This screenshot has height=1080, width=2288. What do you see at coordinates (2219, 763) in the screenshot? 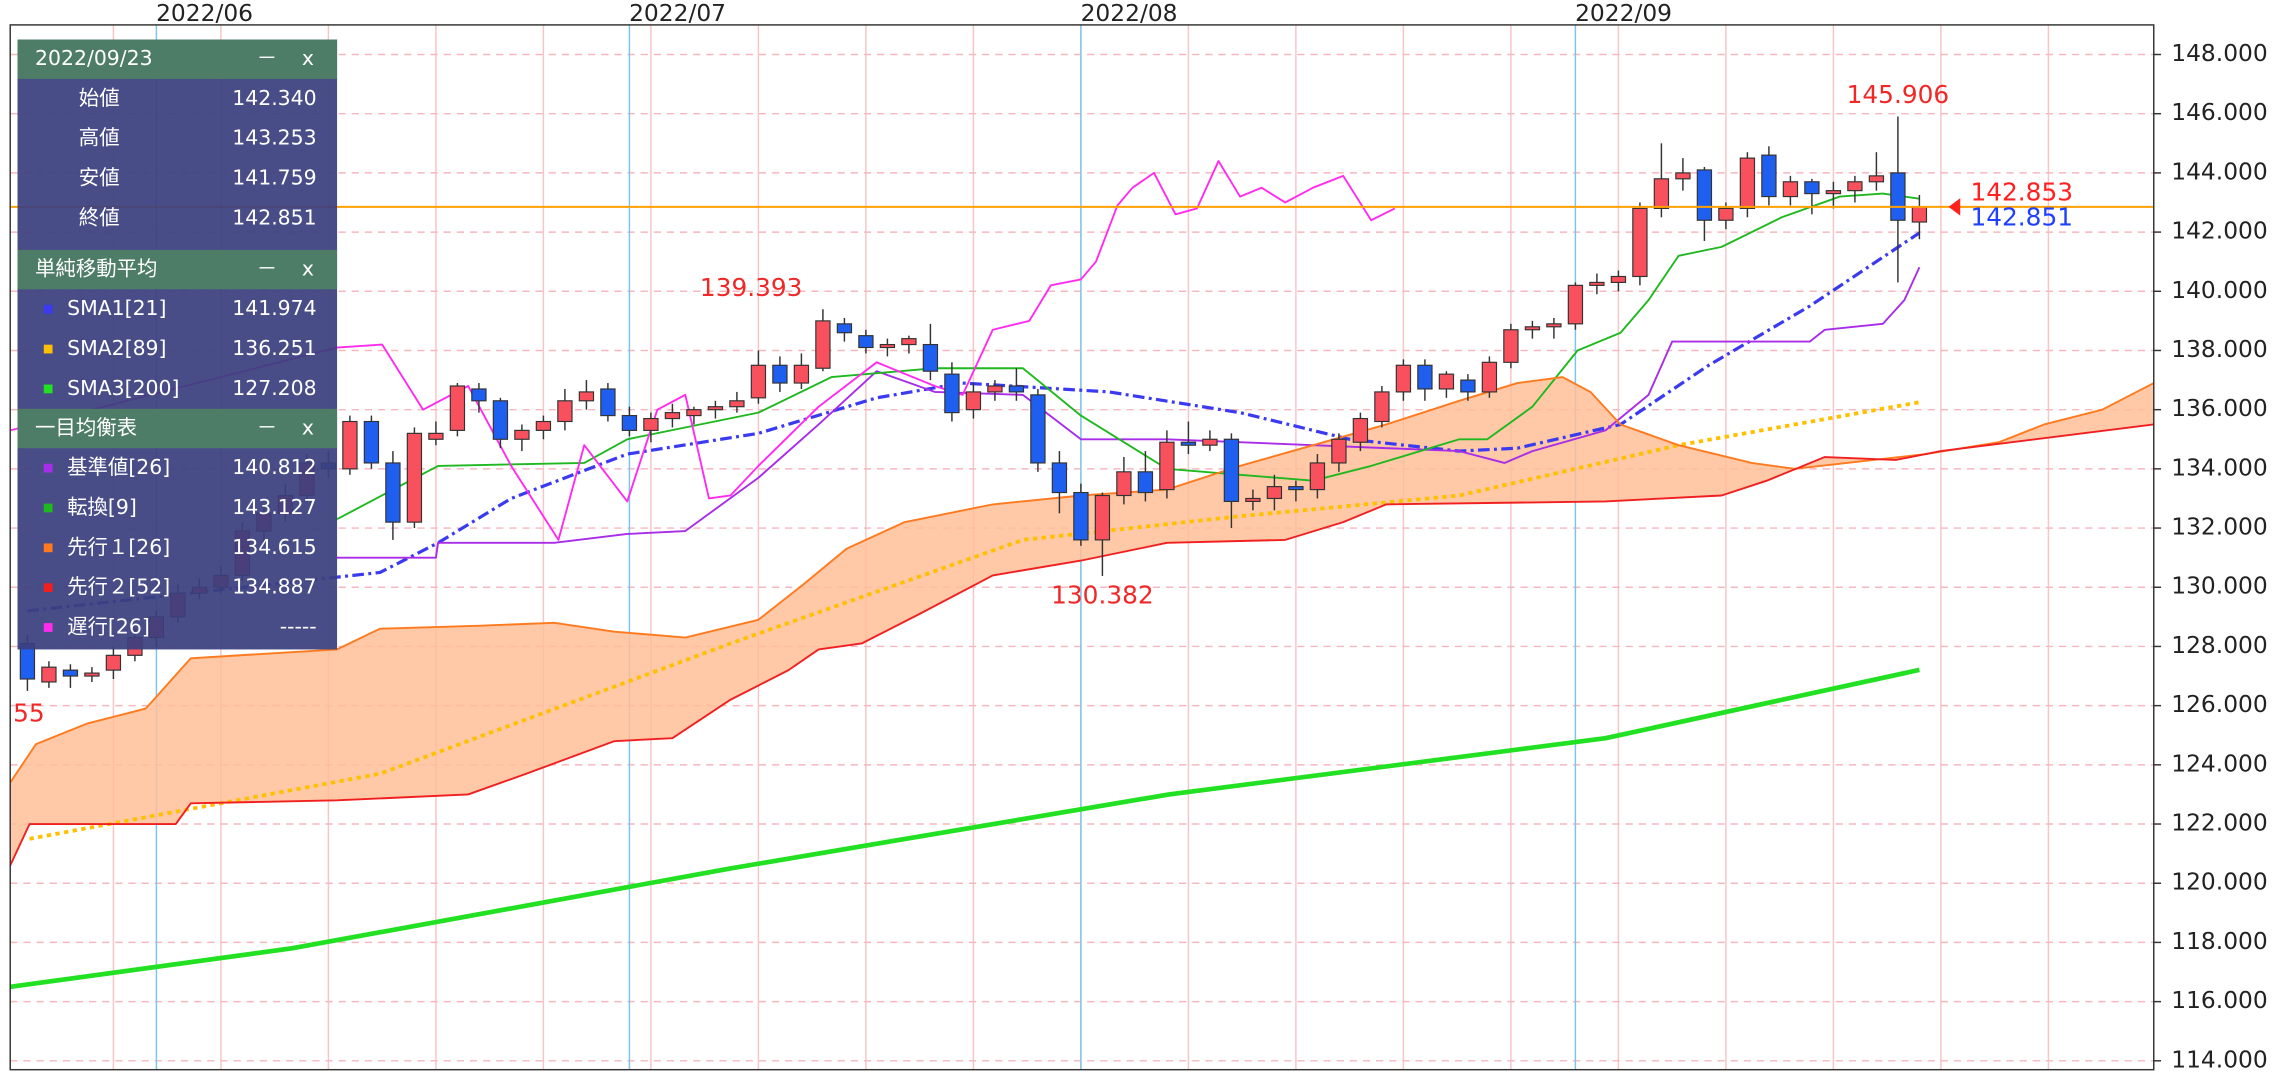
I see `y-tick-label: 124.000` at bounding box center [2219, 763].